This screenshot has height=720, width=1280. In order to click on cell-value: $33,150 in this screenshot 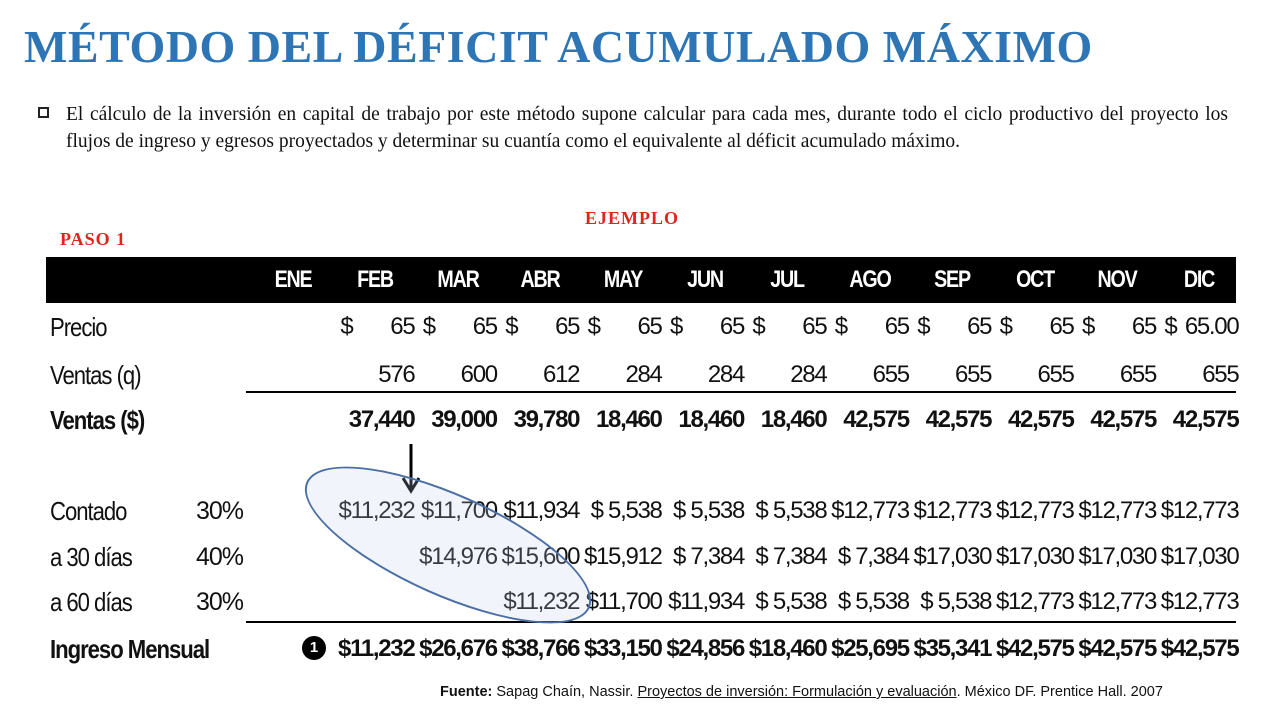, I will do `click(623, 648)`.